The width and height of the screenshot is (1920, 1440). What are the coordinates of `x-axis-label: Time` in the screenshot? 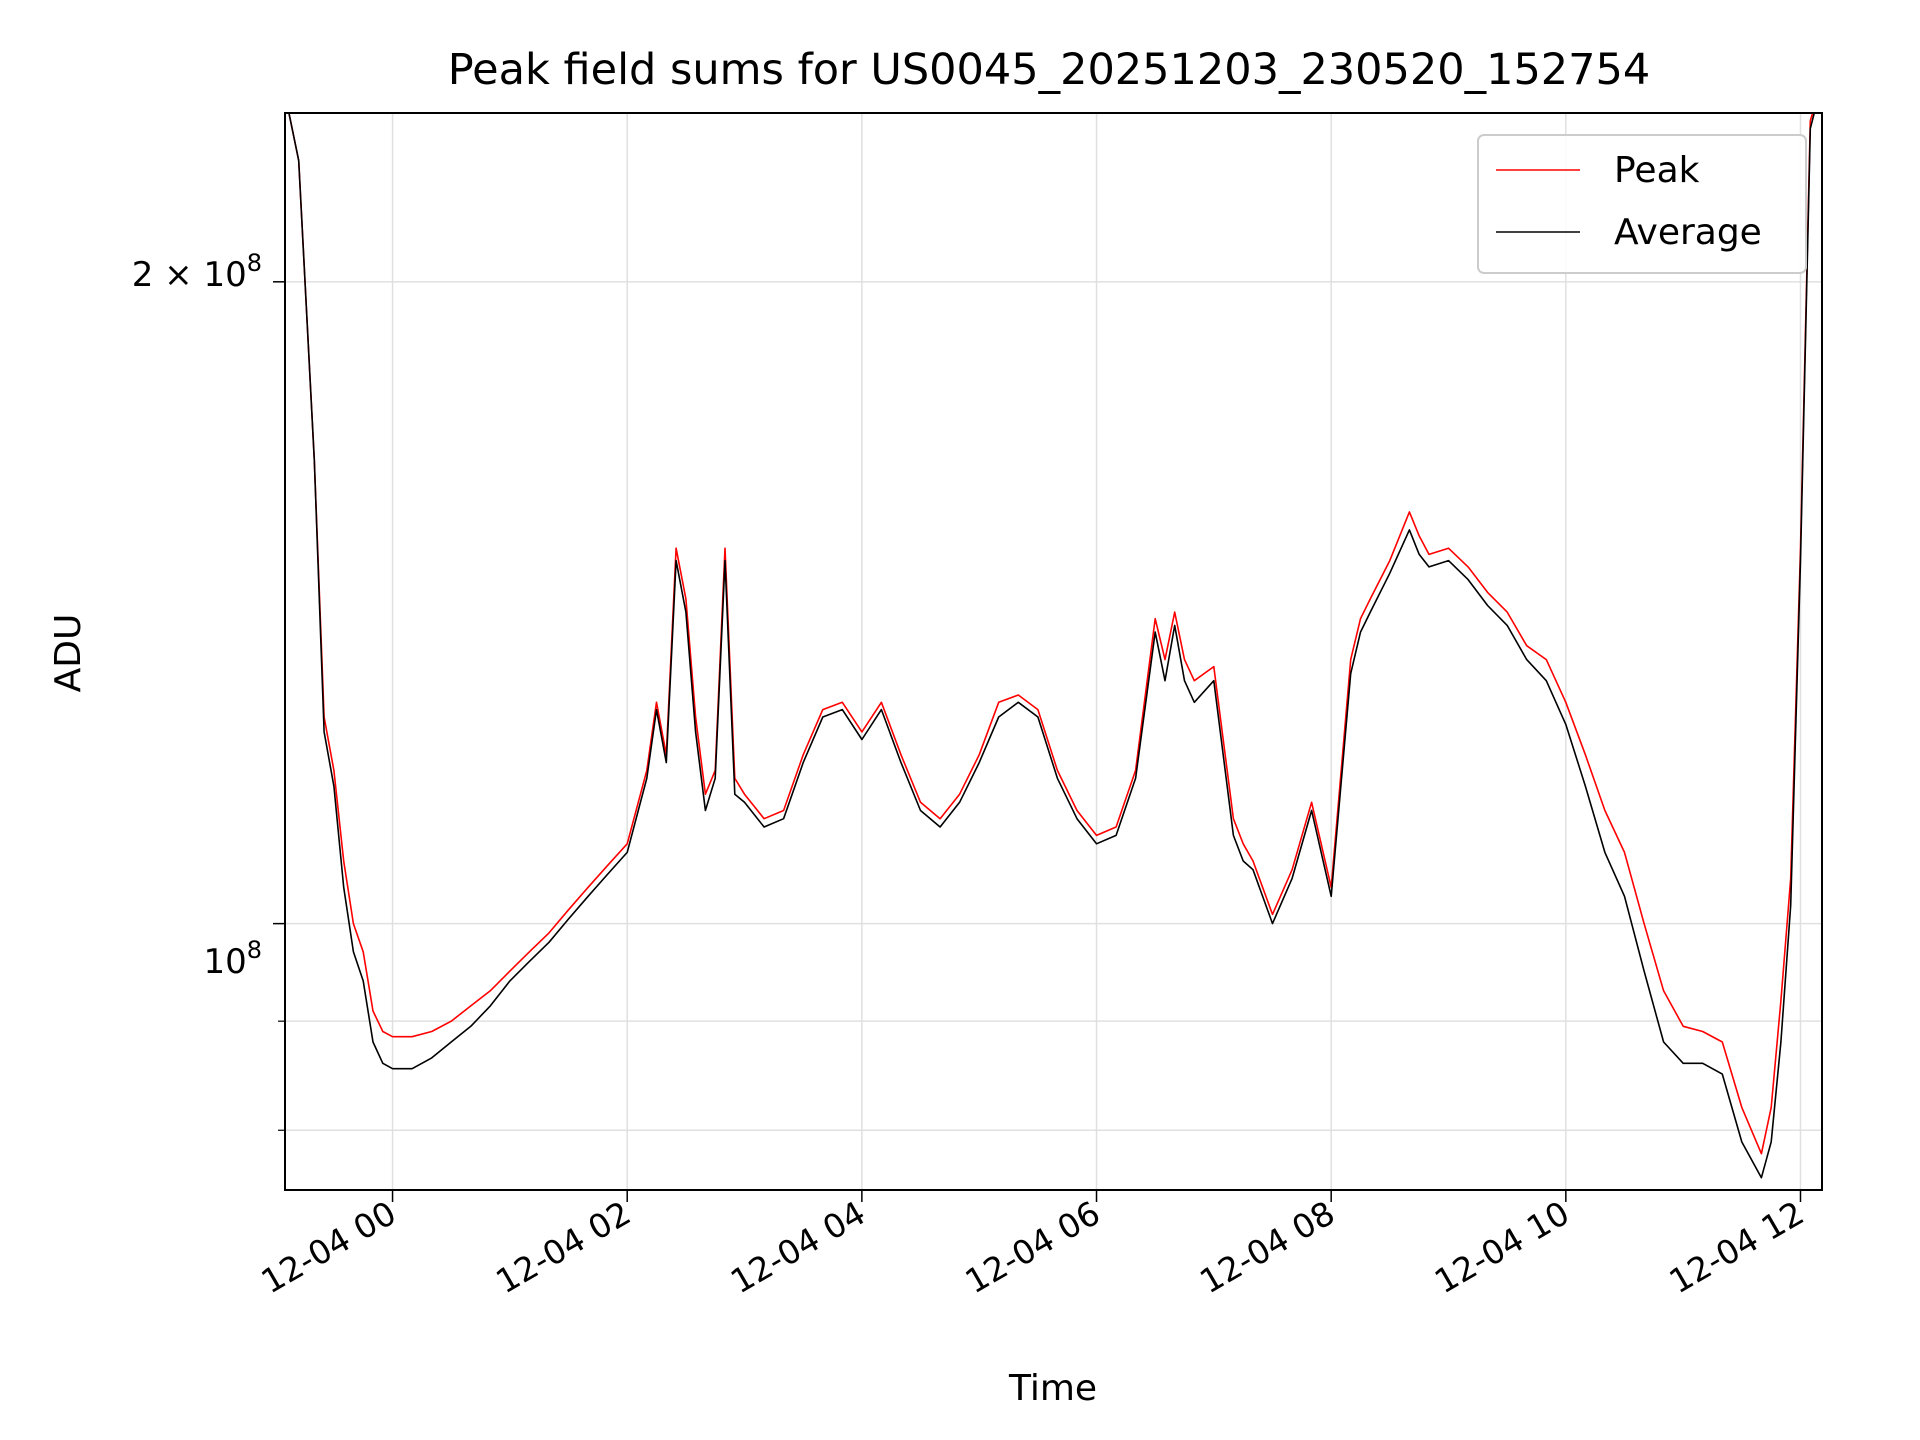 It's located at (1052, 1388).